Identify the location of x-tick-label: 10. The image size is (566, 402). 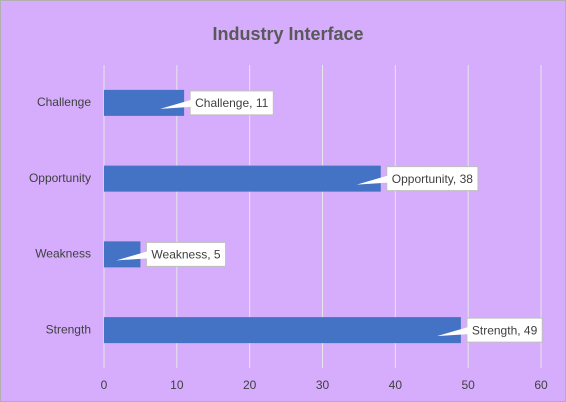
(177, 385).